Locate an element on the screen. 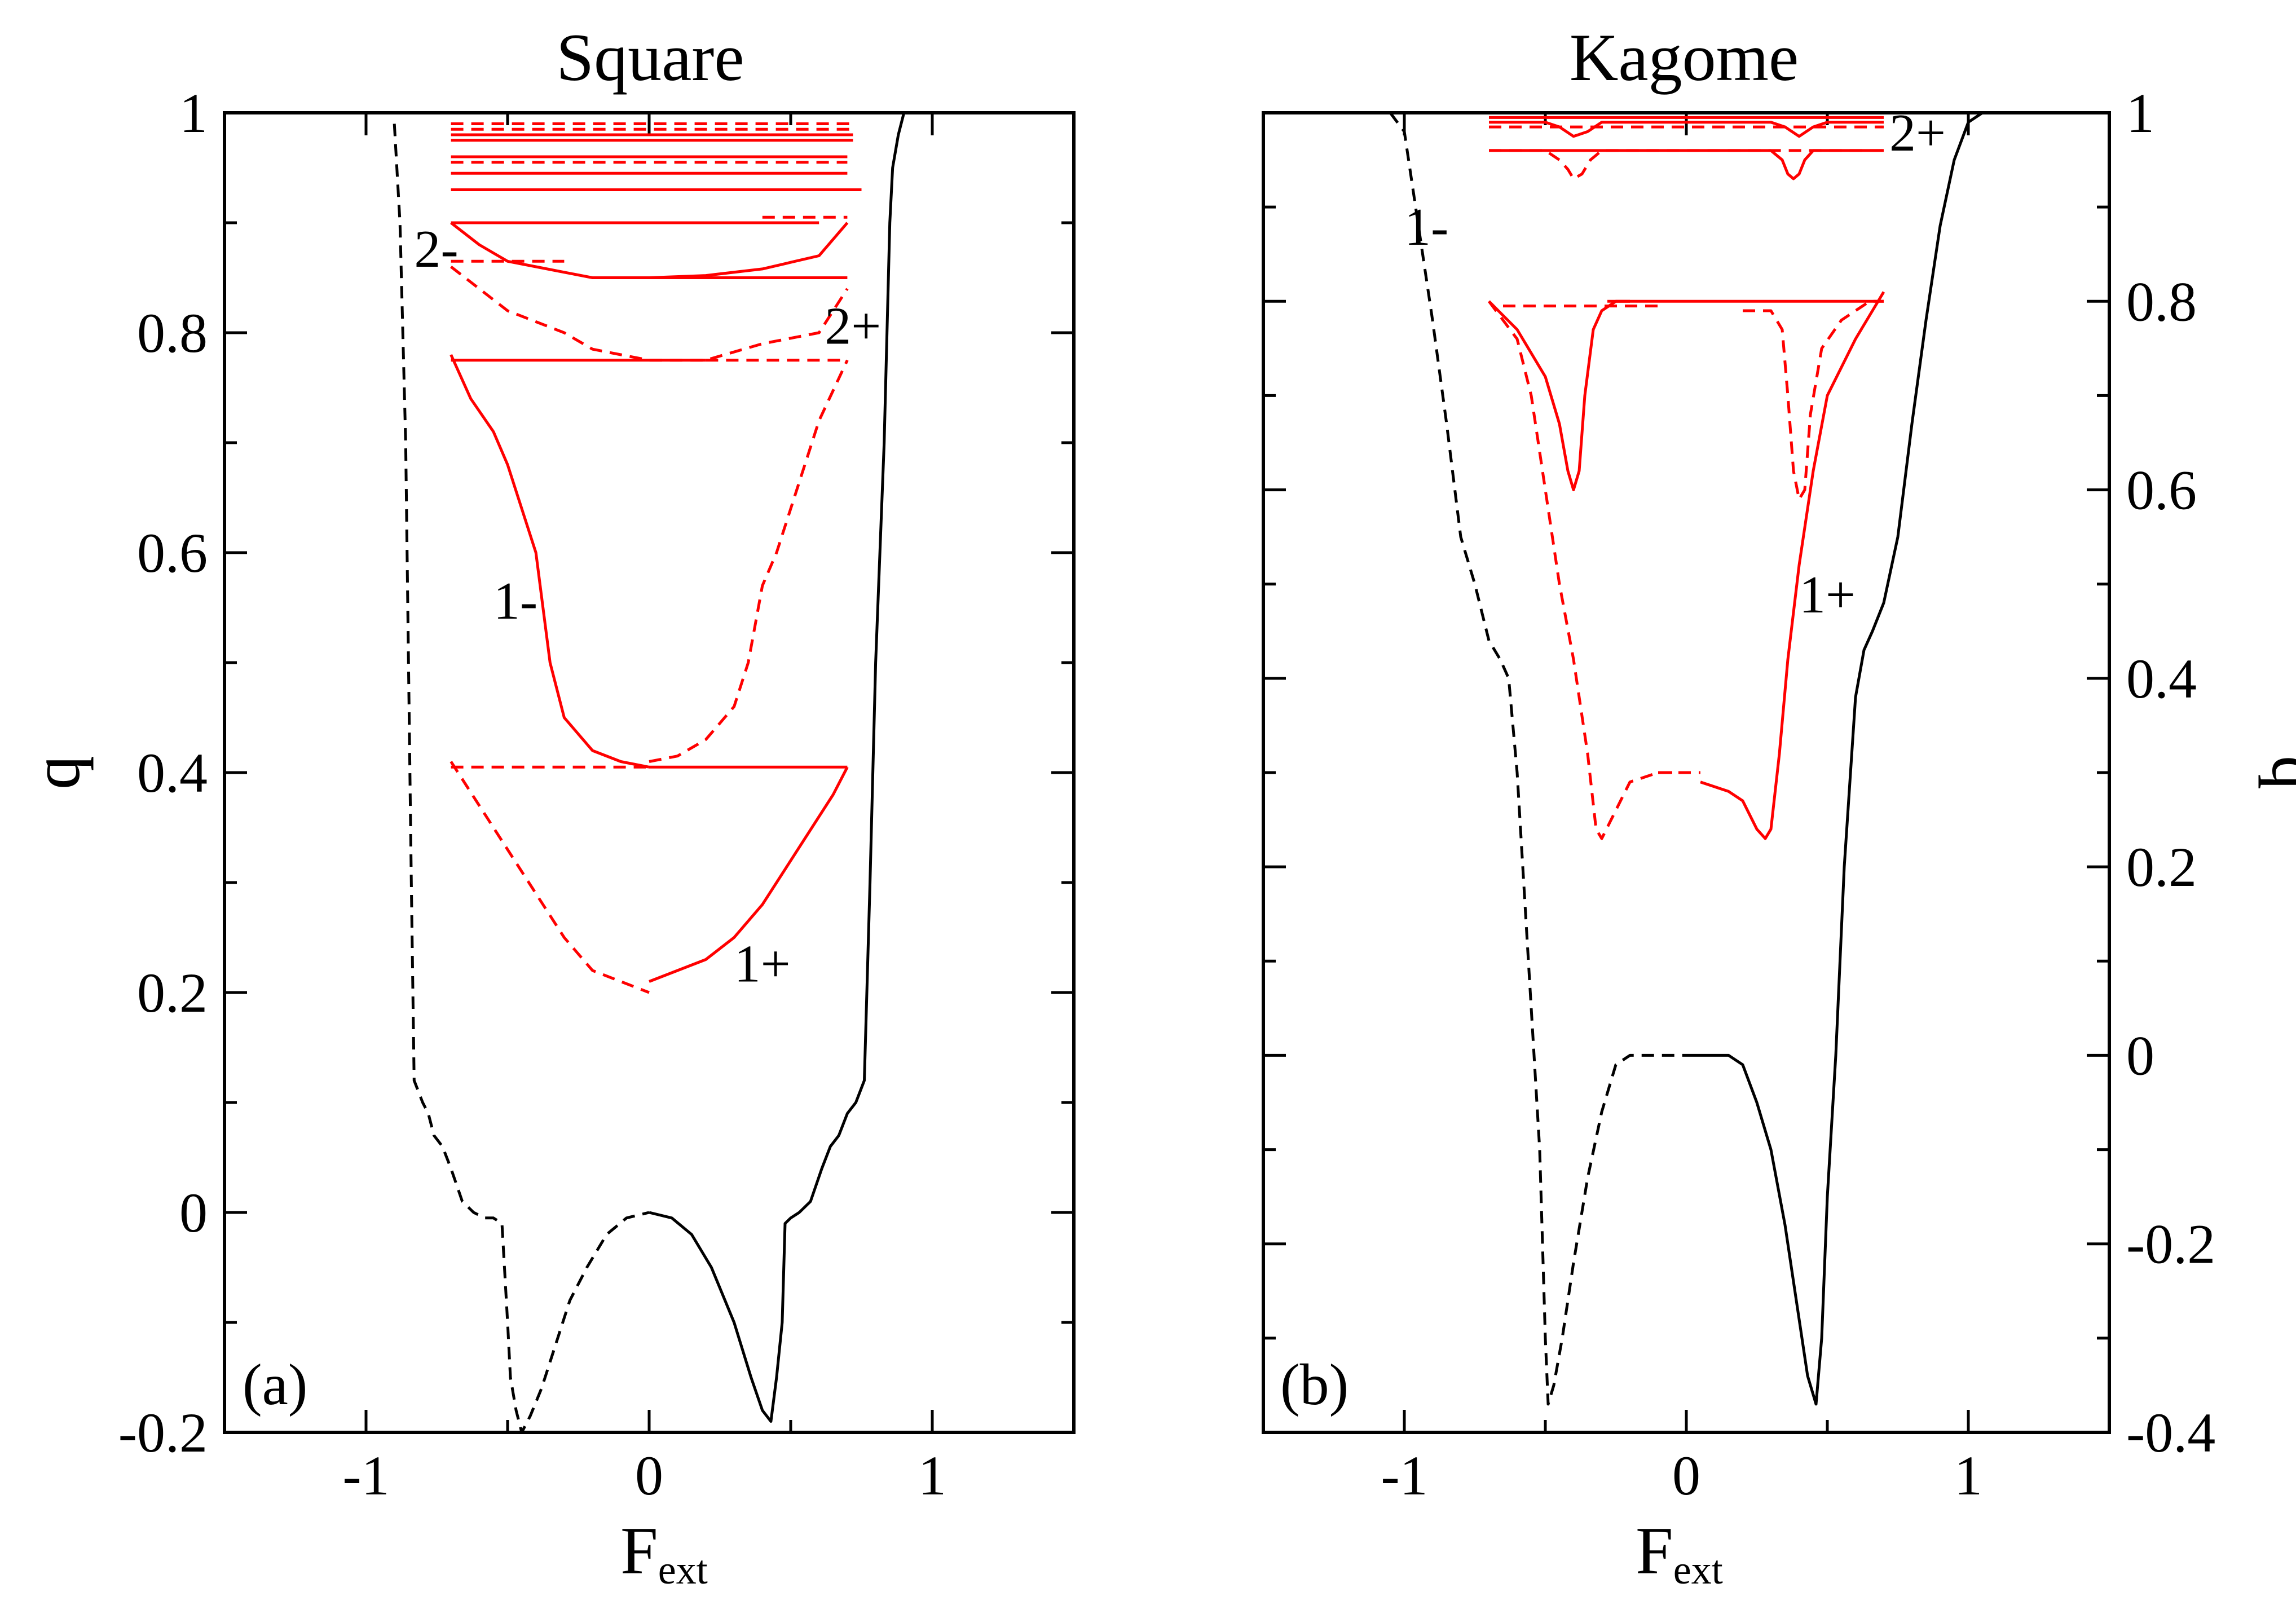 This screenshot has width=2296, height=1601. y-axis-label-square: q is located at coordinates (56, 773).